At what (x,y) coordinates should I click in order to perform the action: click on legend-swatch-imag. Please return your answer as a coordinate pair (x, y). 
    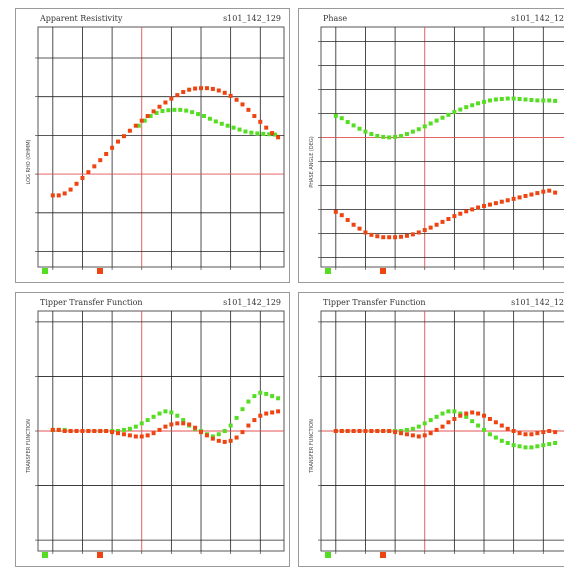
    Looking at the image, I should click on (383, 555).